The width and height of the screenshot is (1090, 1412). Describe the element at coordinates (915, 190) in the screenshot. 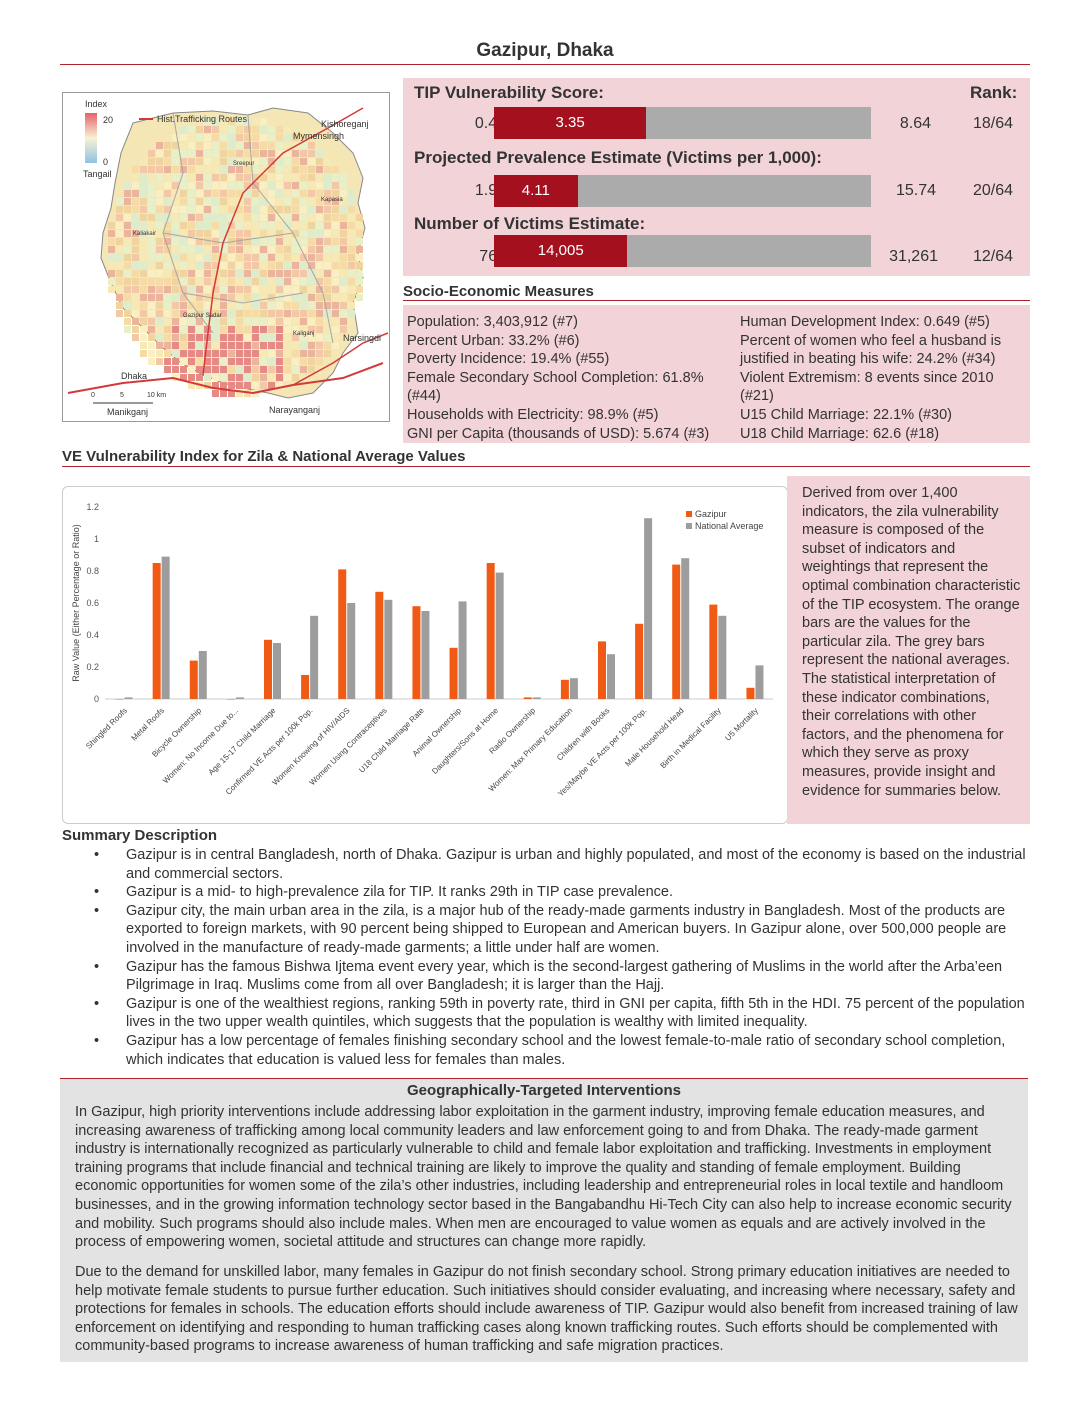

I see `prevalence-max: 15.74` at that location.